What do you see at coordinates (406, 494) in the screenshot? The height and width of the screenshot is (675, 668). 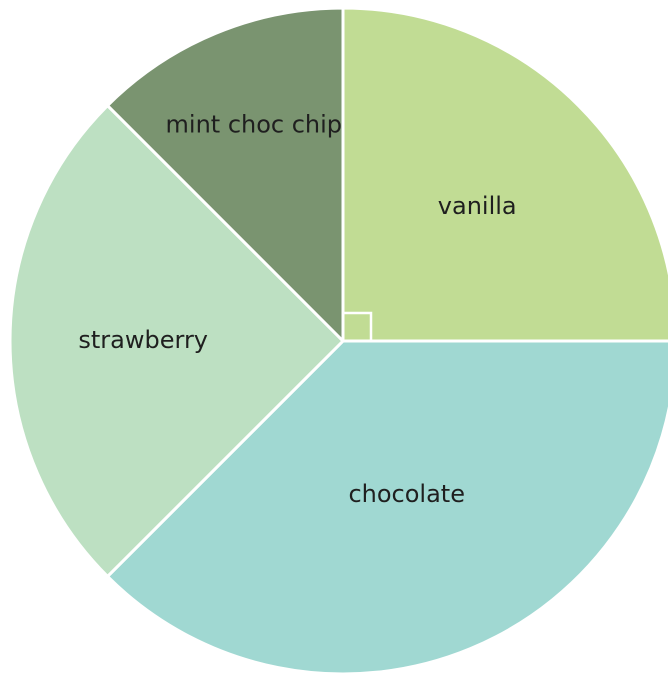 I see `slice-label-chocolate: chocolate` at bounding box center [406, 494].